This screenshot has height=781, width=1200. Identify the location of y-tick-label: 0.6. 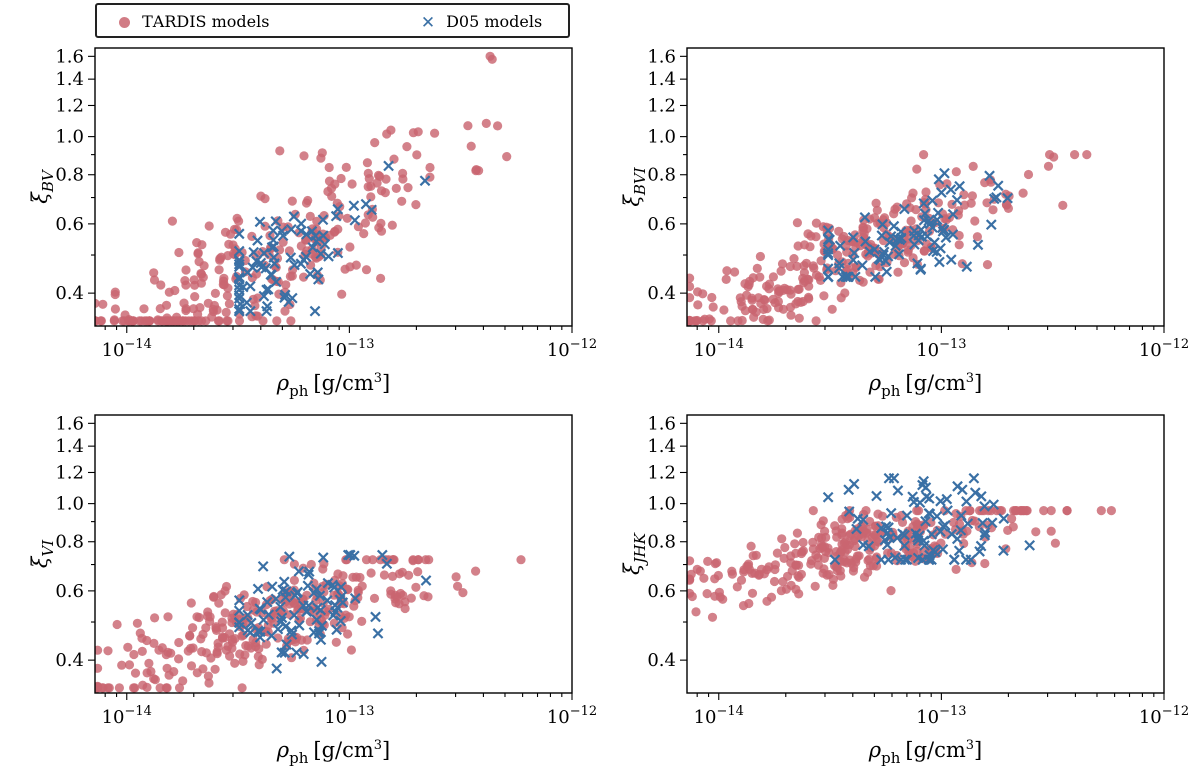
(661, 591).